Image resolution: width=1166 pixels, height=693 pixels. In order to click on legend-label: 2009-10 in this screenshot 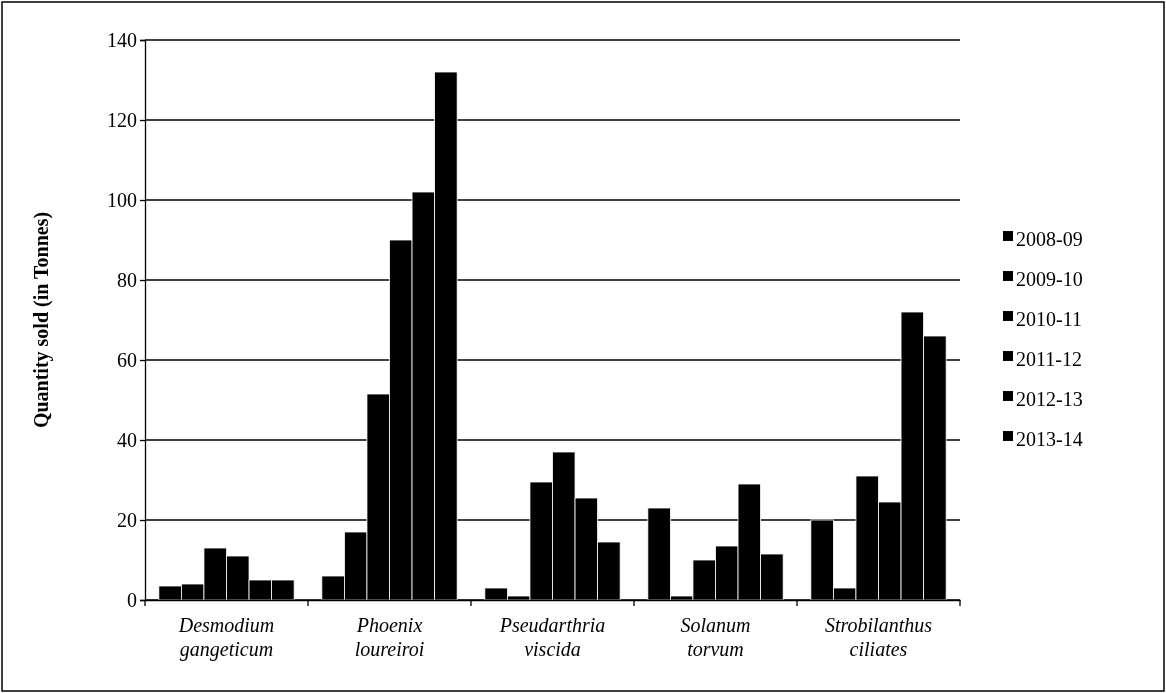, I will do `click(1049, 278)`.